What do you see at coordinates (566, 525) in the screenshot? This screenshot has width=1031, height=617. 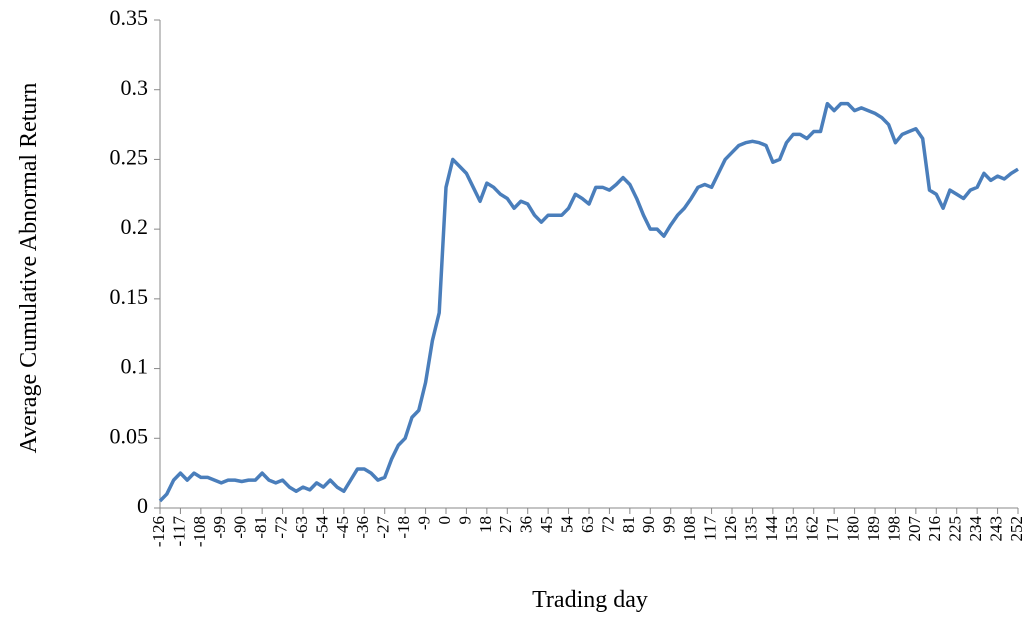 I see `x-tick-label: 54` at bounding box center [566, 525].